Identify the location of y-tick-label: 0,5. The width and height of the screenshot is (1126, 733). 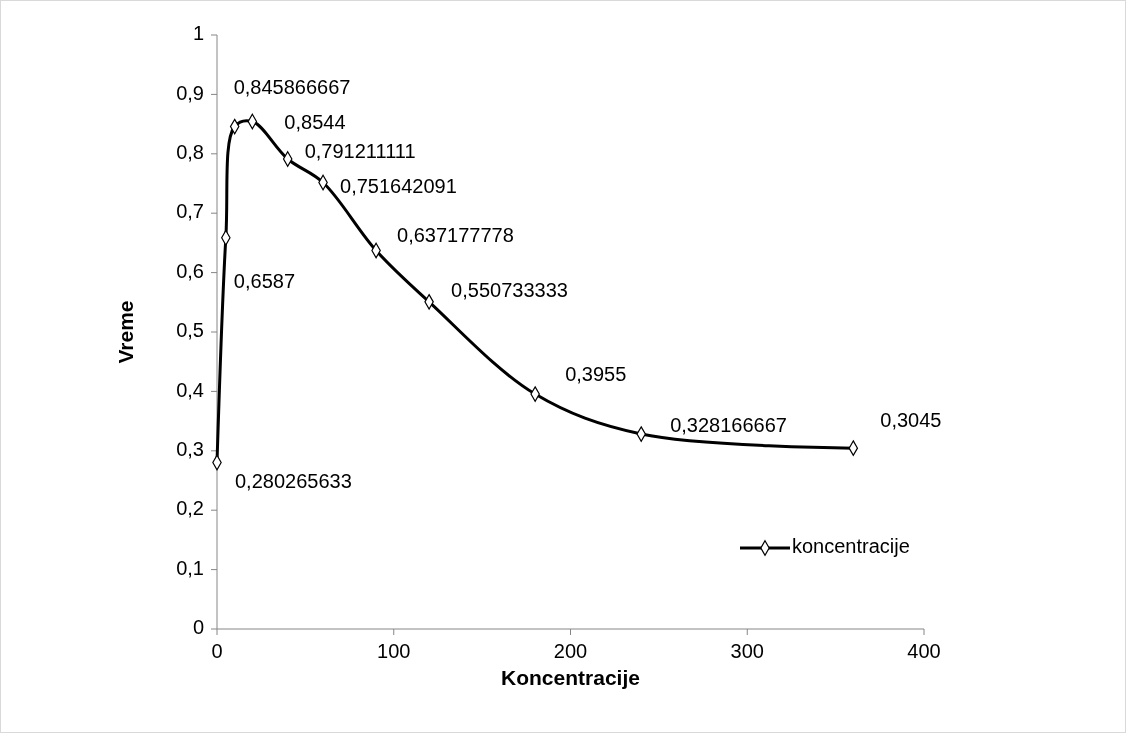
(190, 330).